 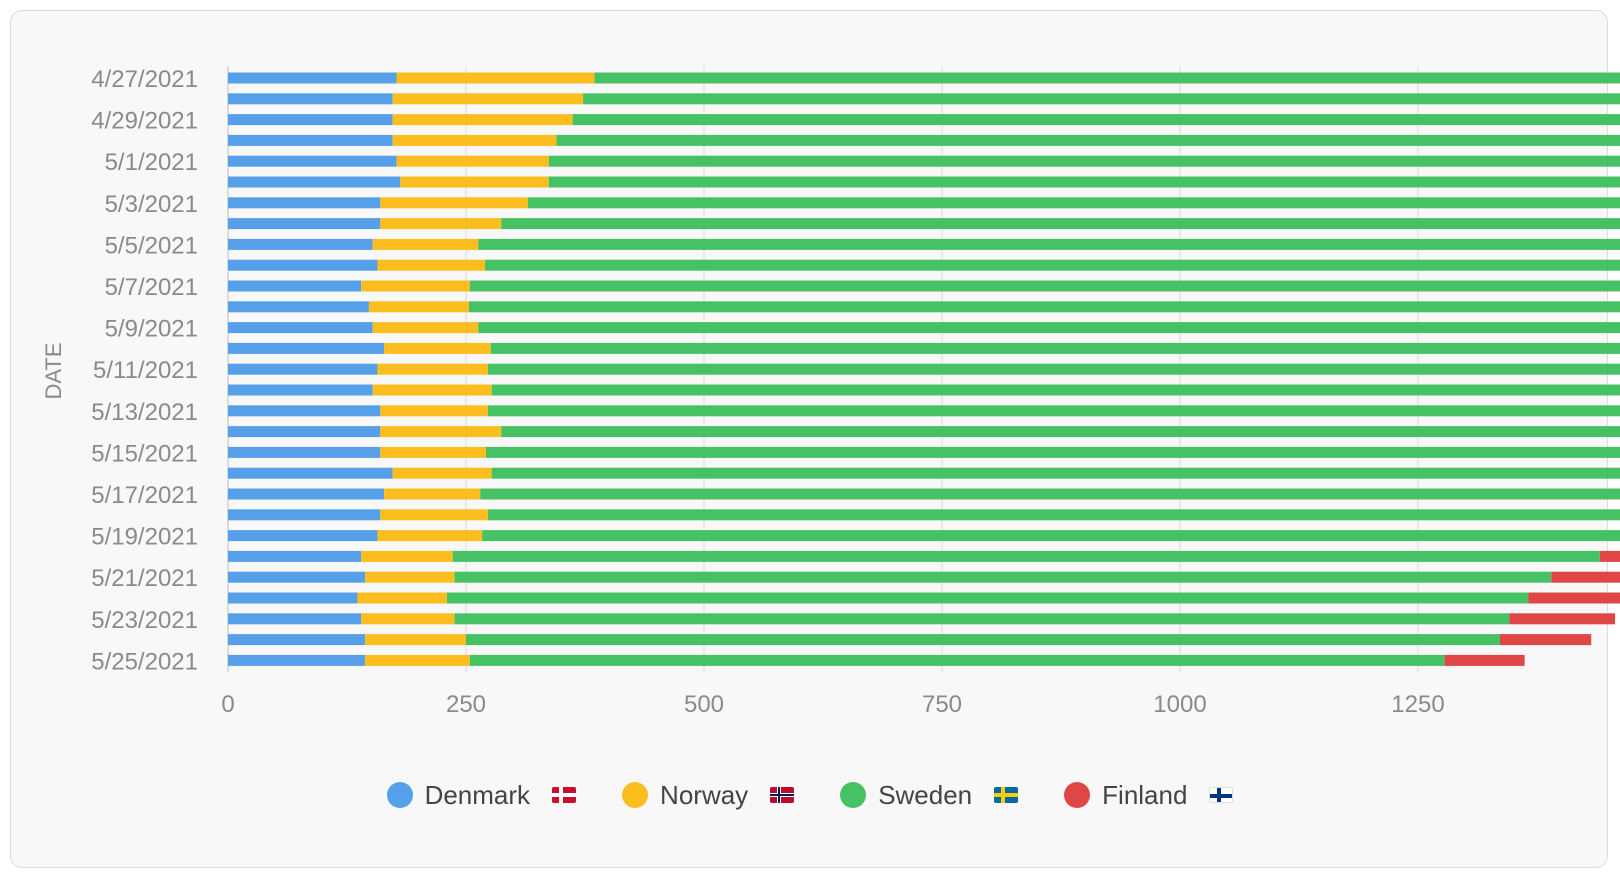 What do you see at coordinates (481, 795) in the screenshot?
I see `legend-item-denmark: Denmark` at bounding box center [481, 795].